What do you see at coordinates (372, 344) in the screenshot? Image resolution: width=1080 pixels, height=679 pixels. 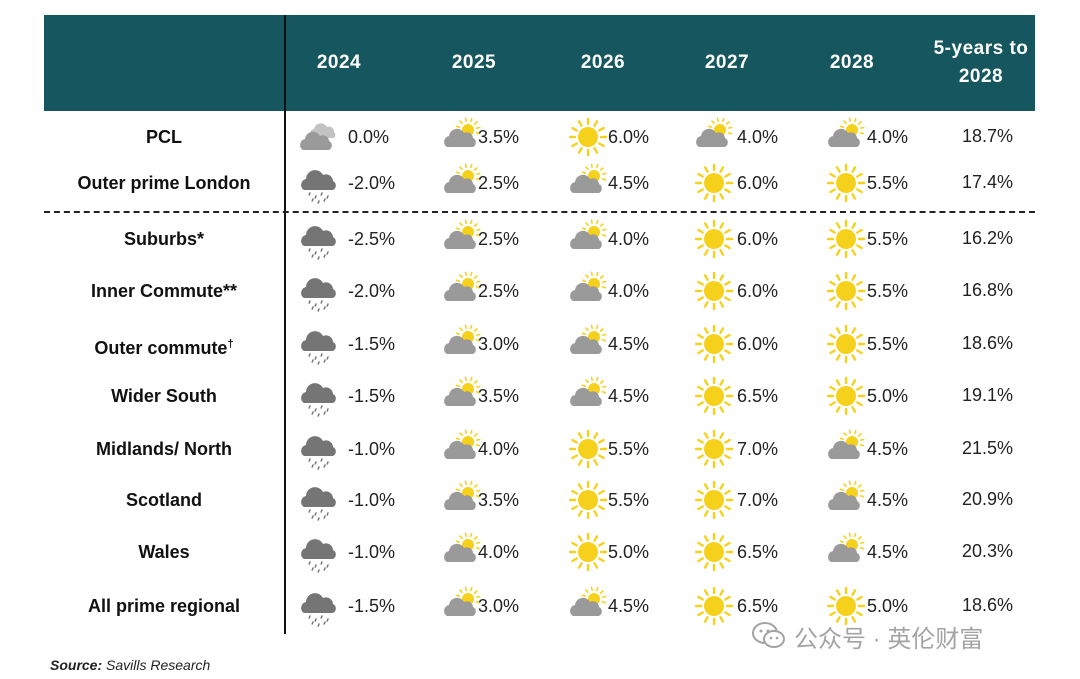 I see `forecast-value: -1.5%` at bounding box center [372, 344].